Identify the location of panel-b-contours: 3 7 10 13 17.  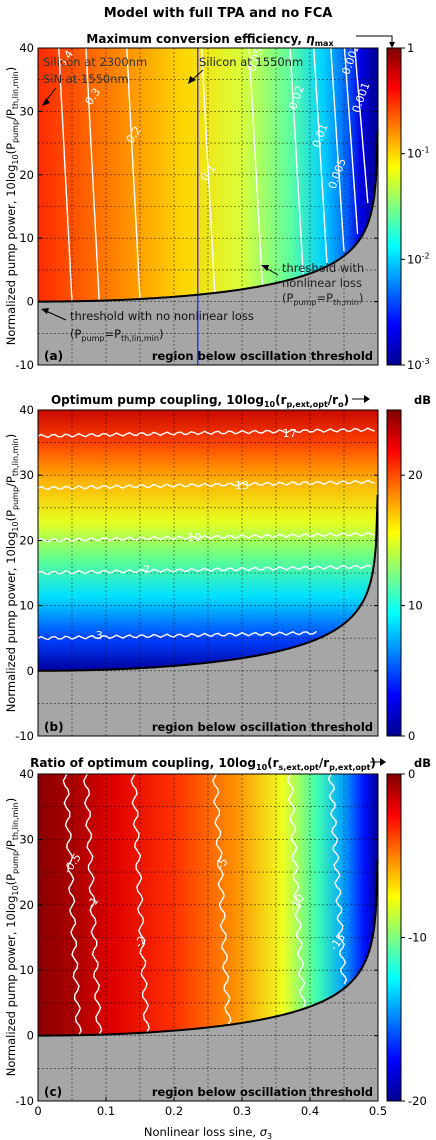
(206, 534).